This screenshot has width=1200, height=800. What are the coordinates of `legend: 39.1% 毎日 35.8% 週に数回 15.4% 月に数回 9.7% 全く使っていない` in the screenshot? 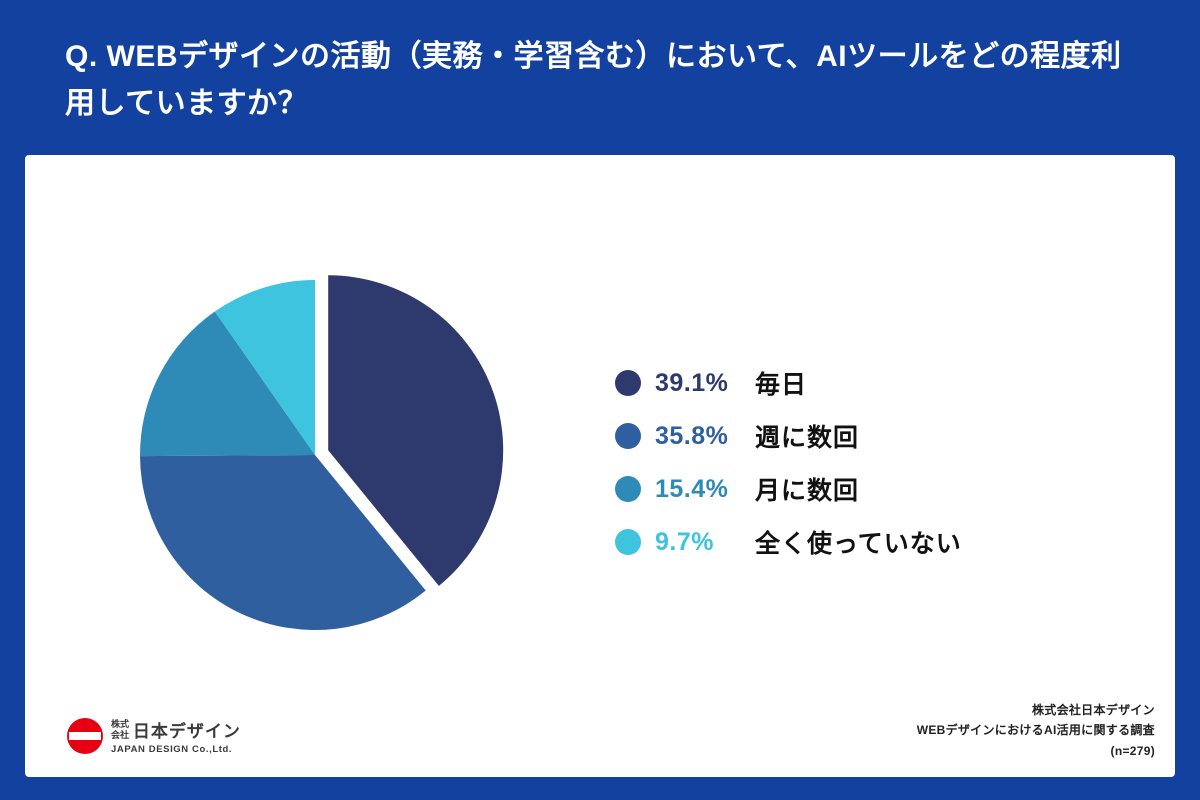 It's located at (788, 462).